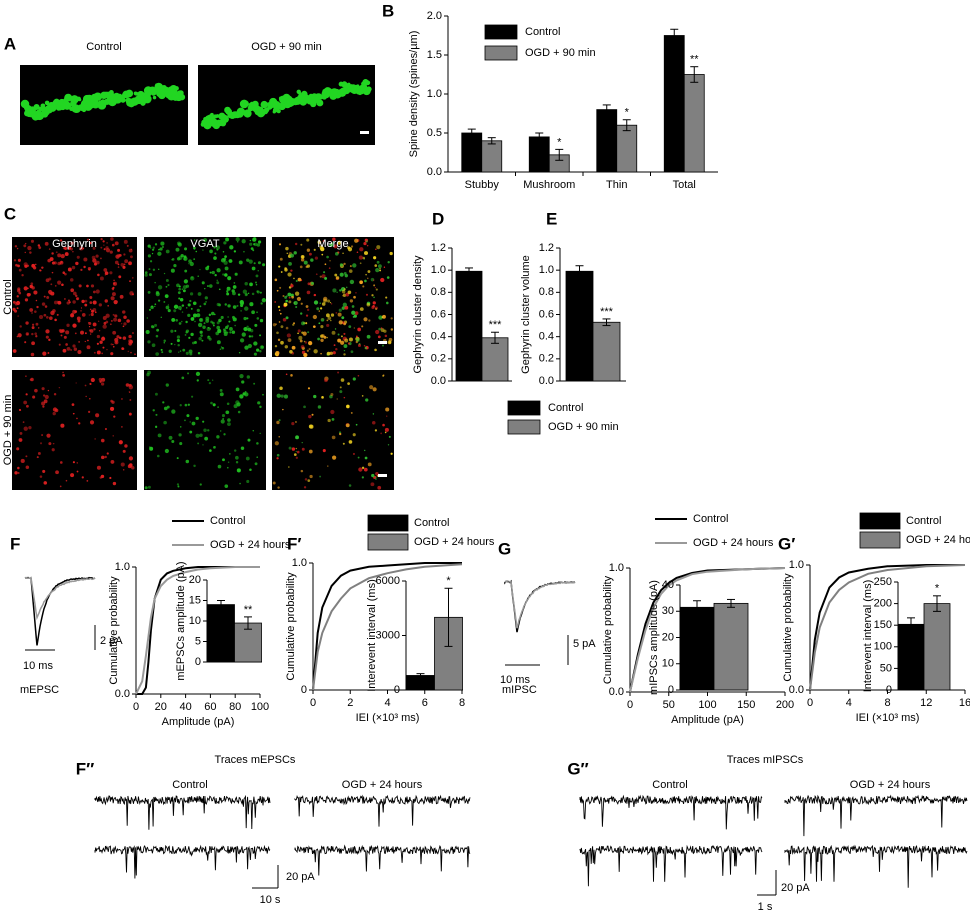 The height and width of the screenshot is (917, 970). What do you see at coordinates (583, 427) in the screenshot?
I see `legend-label: OGD + 90 min` at bounding box center [583, 427].